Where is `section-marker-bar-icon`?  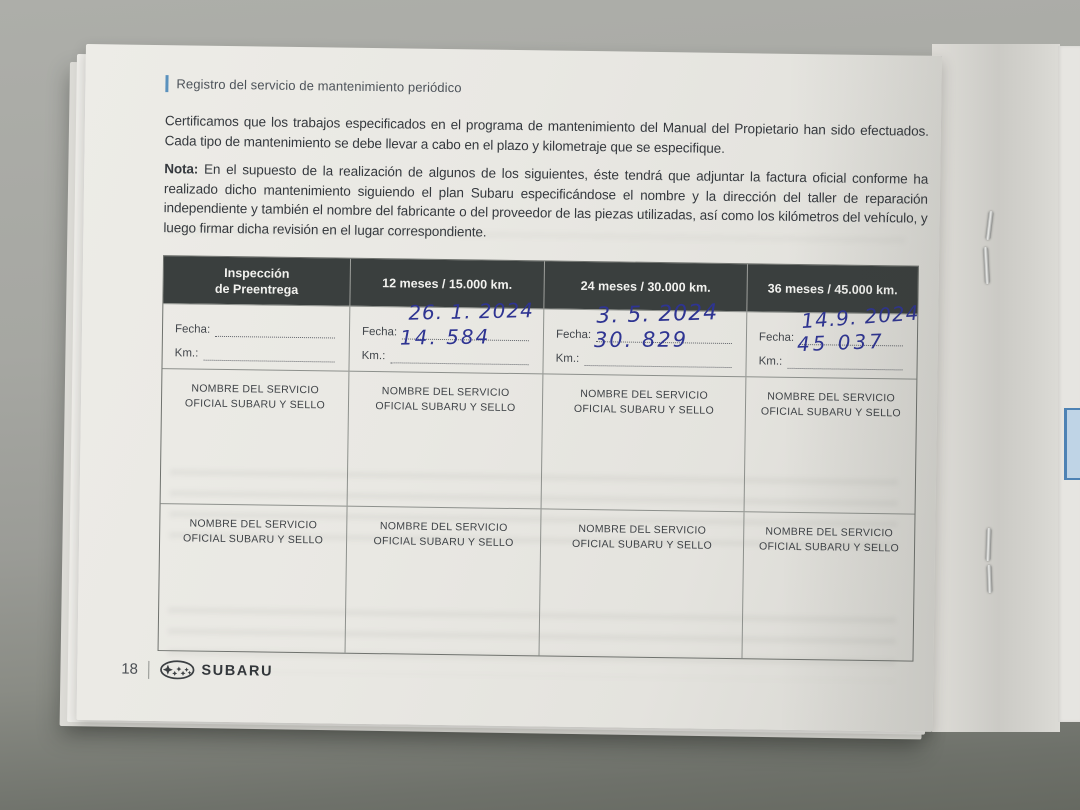
section-marker-bar-icon is located at coordinates (167, 84).